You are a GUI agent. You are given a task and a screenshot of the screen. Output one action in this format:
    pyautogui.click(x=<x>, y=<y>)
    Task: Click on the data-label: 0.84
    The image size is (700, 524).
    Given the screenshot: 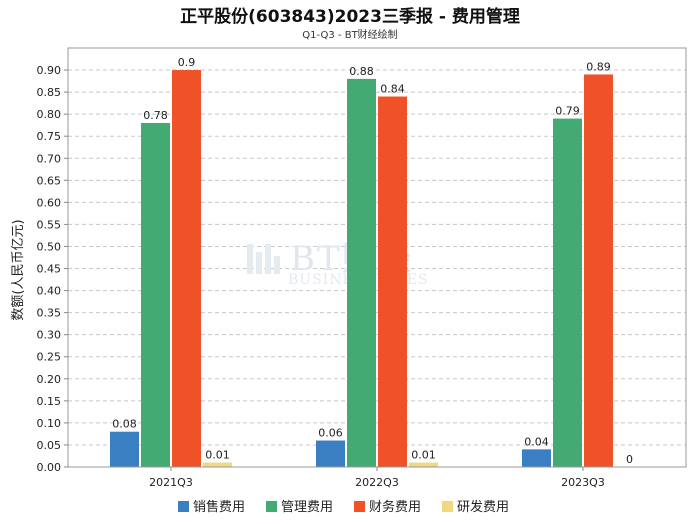 What is the action you would take?
    pyautogui.click(x=392, y=89)
    